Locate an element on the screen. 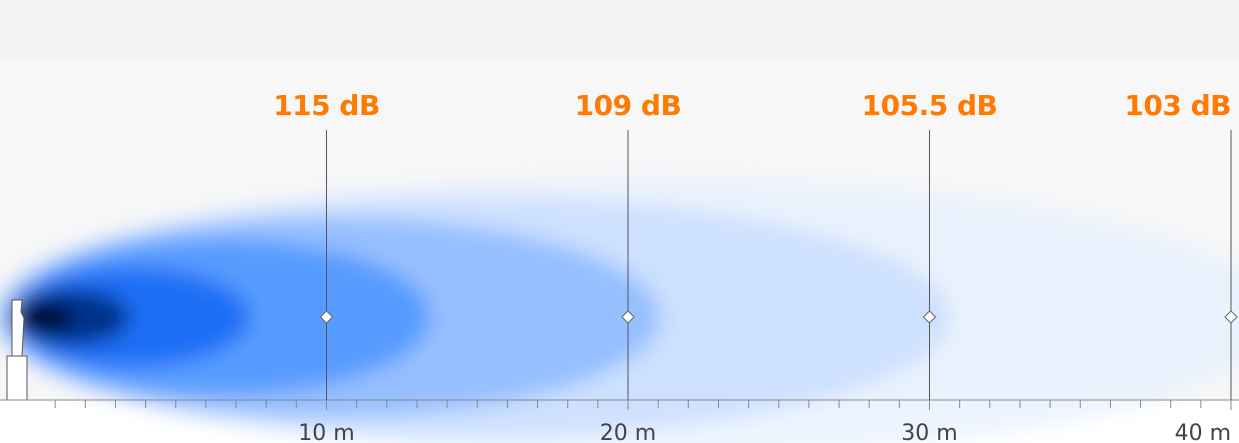  level-label: 115 dB is located at coordinates (326, 105).